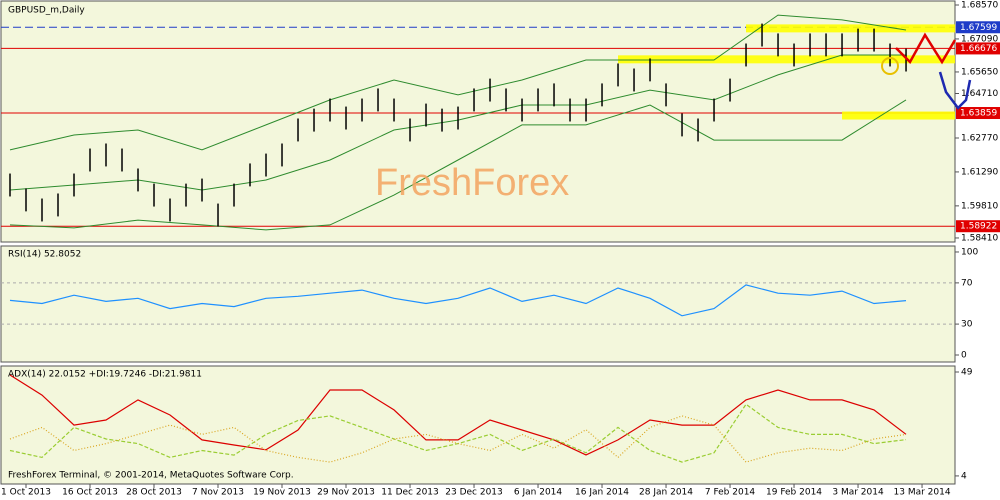  What do you see at coordinates (890, 66) in the screenshot?
I see `highlight-circle` at bounding box center [890, 66].